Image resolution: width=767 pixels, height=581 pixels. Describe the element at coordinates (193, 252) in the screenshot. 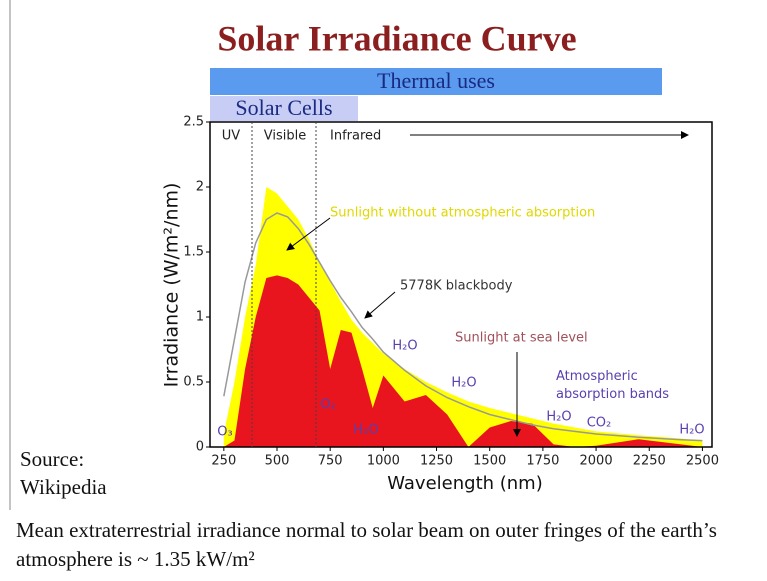

I see `y-tick-label: 1.5` at that location.